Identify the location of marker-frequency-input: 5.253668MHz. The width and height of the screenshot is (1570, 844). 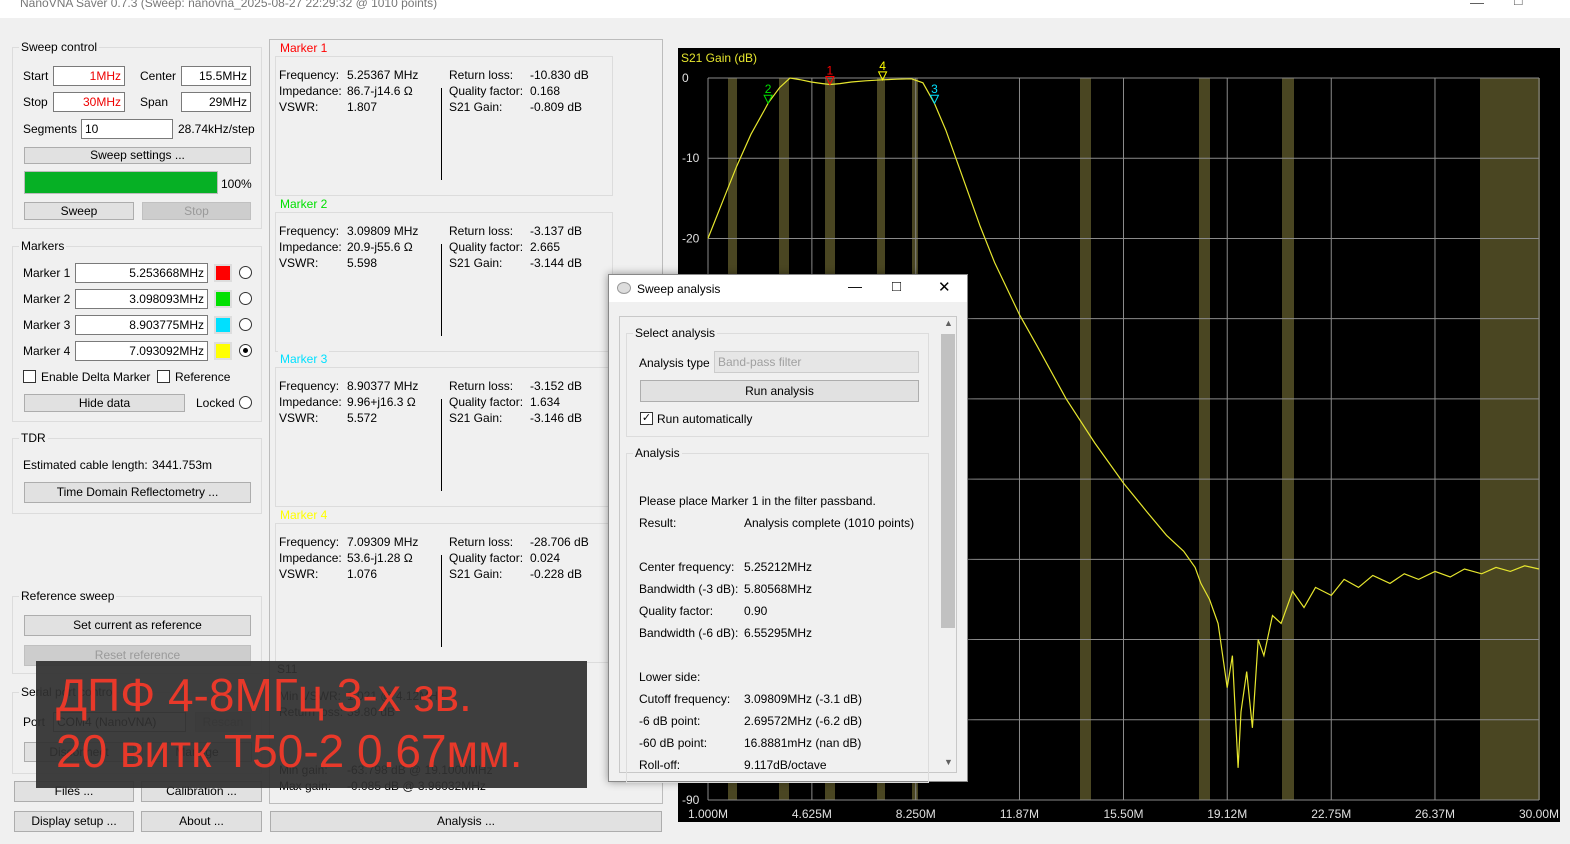
(141, 273).